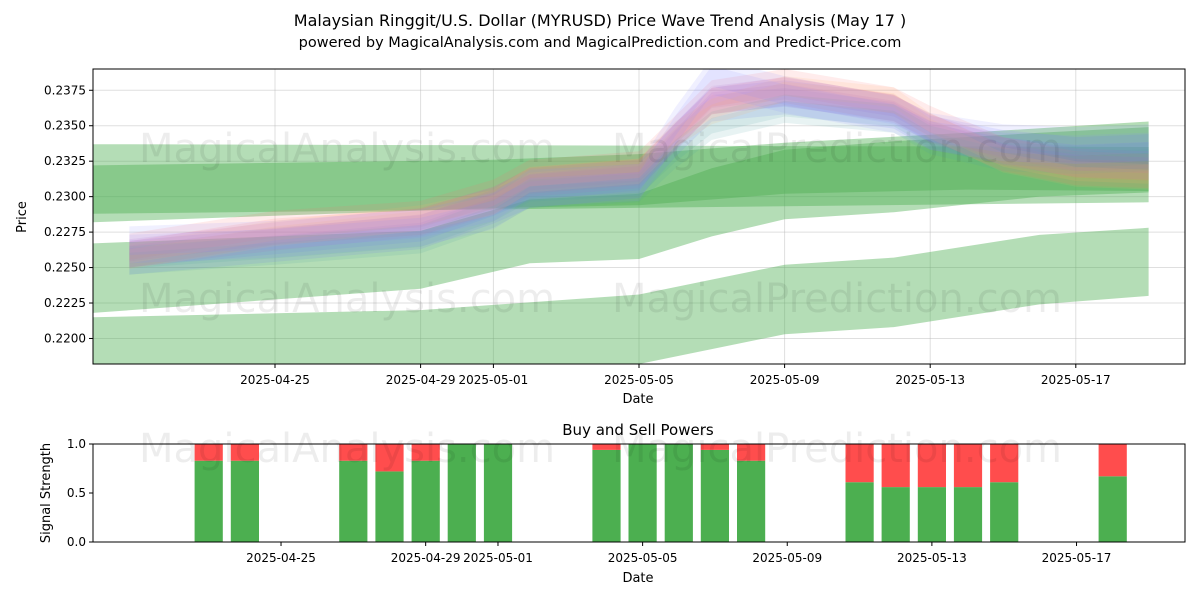  Describe the element at coordinates (837, 449) in the screenshot. I see `watermark-bottom-right: MagicalPrediction.com` at that location.